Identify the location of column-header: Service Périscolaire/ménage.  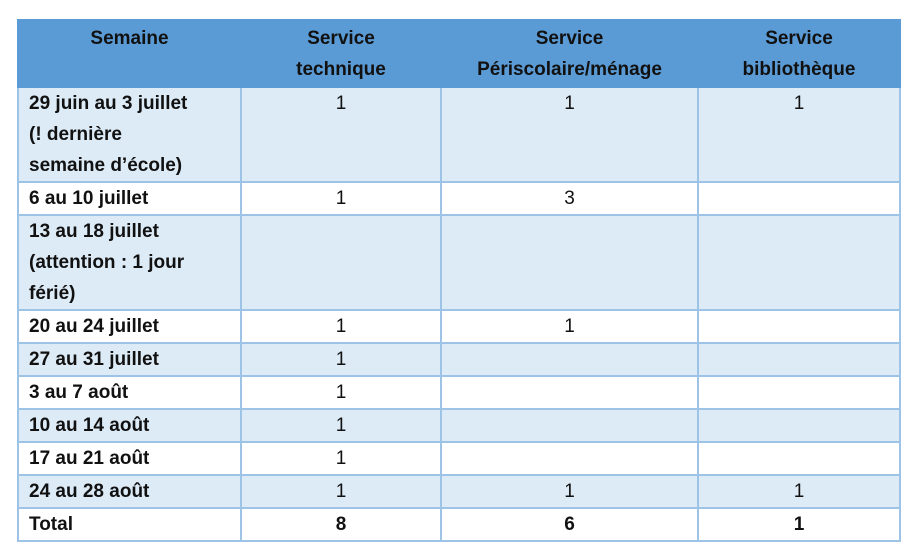
(569, 53).